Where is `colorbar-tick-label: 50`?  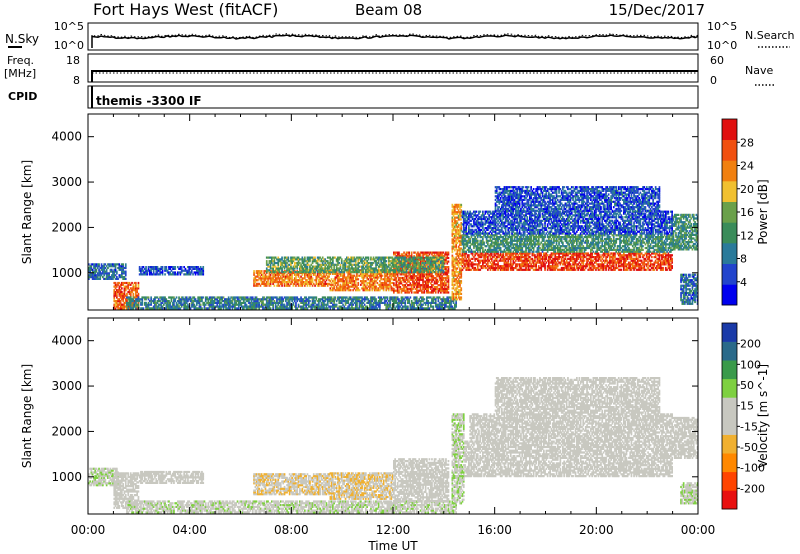
colorbar-tick-label: 50 is located at coordinates (747, 385).